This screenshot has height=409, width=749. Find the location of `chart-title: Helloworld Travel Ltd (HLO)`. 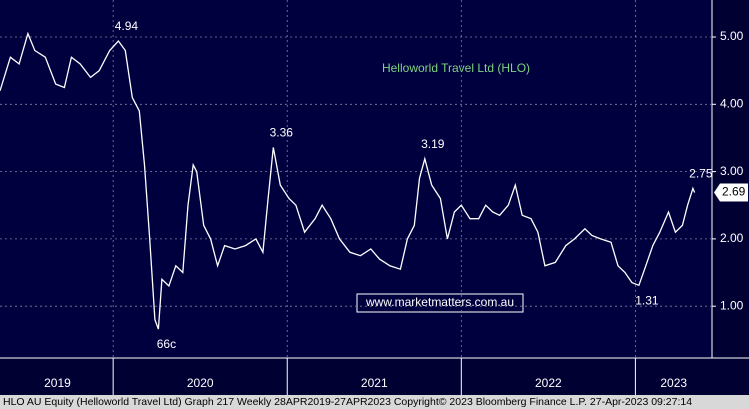

chart-title: Helloworld Travel Ltd (HLO) is located at coordinates (456, 68).